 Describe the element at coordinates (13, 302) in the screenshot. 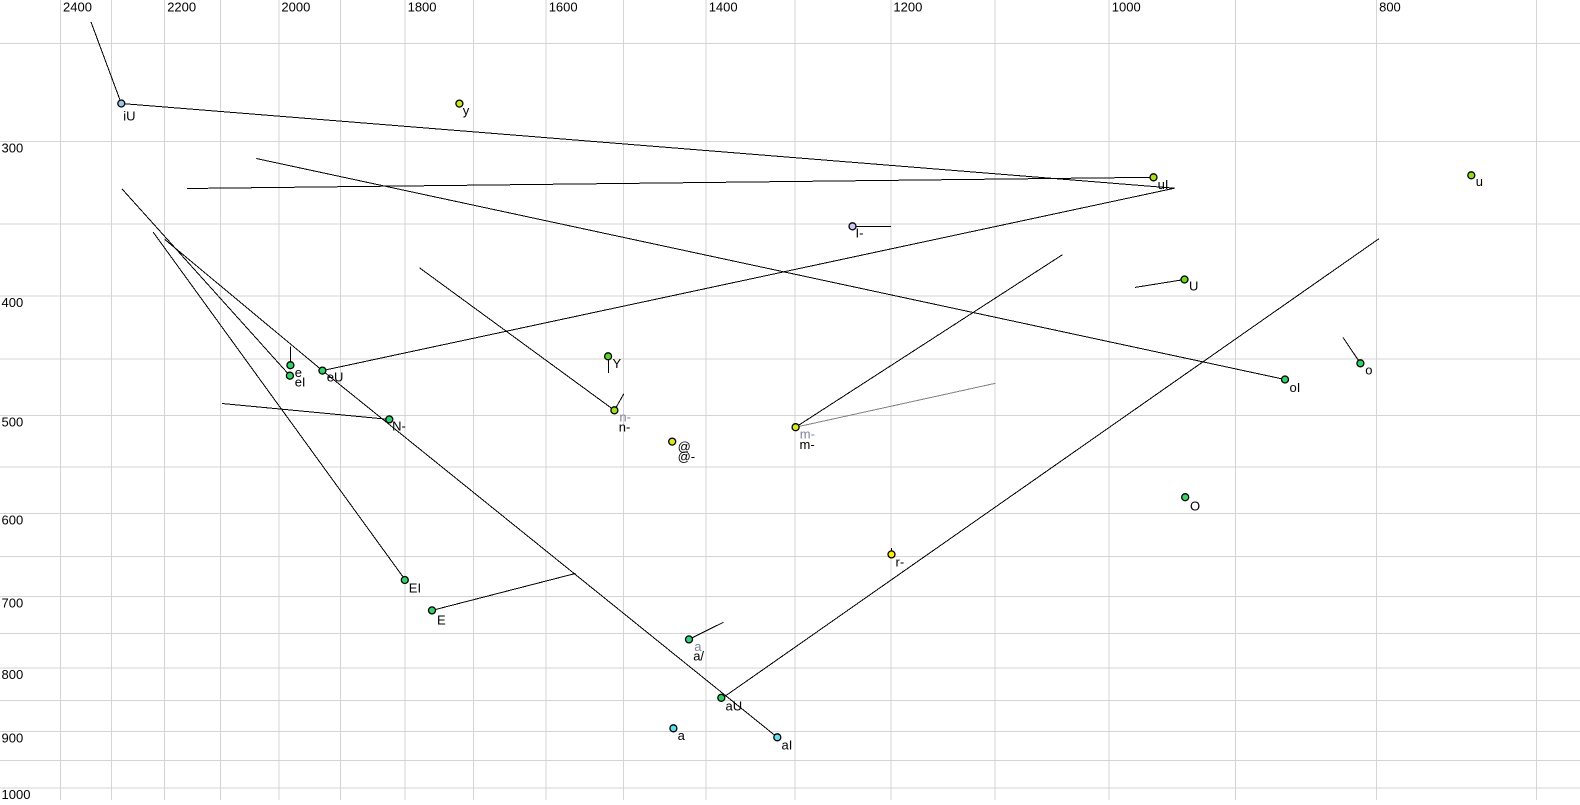

I see `svg-text: 400` at that location.